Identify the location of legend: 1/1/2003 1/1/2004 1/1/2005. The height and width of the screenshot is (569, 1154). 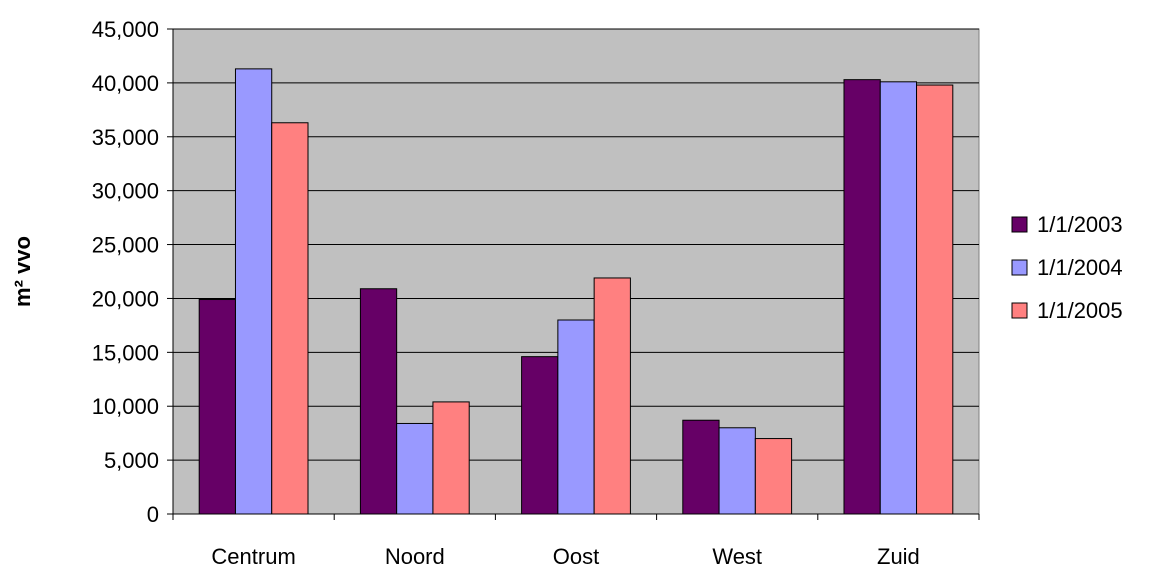
(1067, 267).